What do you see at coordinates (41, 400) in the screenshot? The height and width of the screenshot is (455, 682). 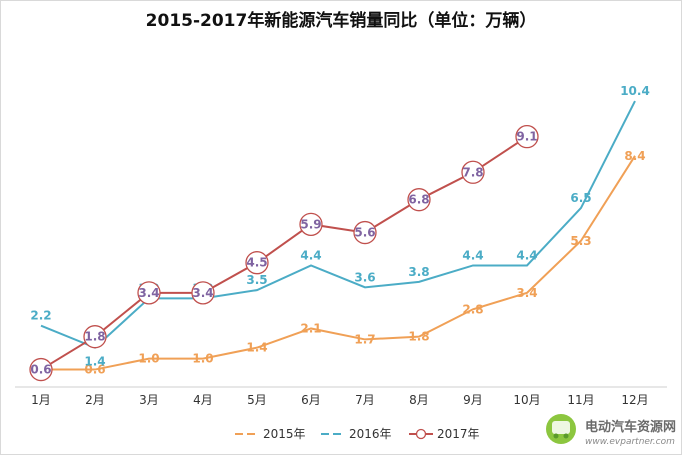 I see `x-tick-label: 1月` at bounding box center [41, 400].